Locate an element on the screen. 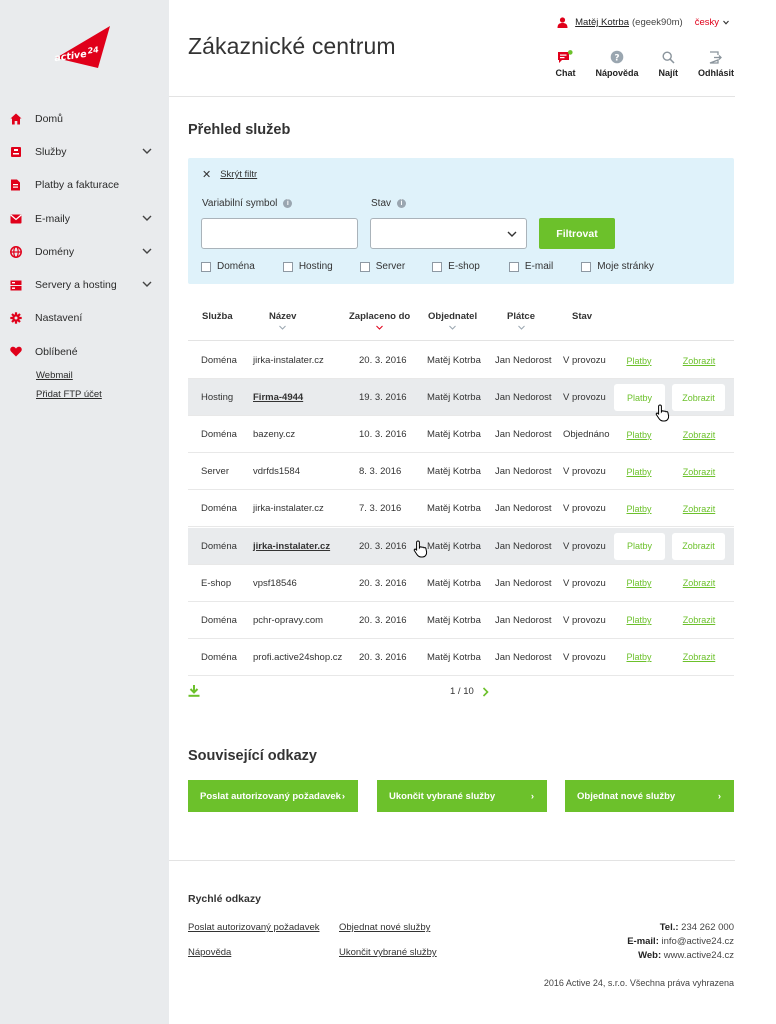 The image size is (776, 1024). footer-link-order: Objednat nové služby is located at coordinates (385, 927).